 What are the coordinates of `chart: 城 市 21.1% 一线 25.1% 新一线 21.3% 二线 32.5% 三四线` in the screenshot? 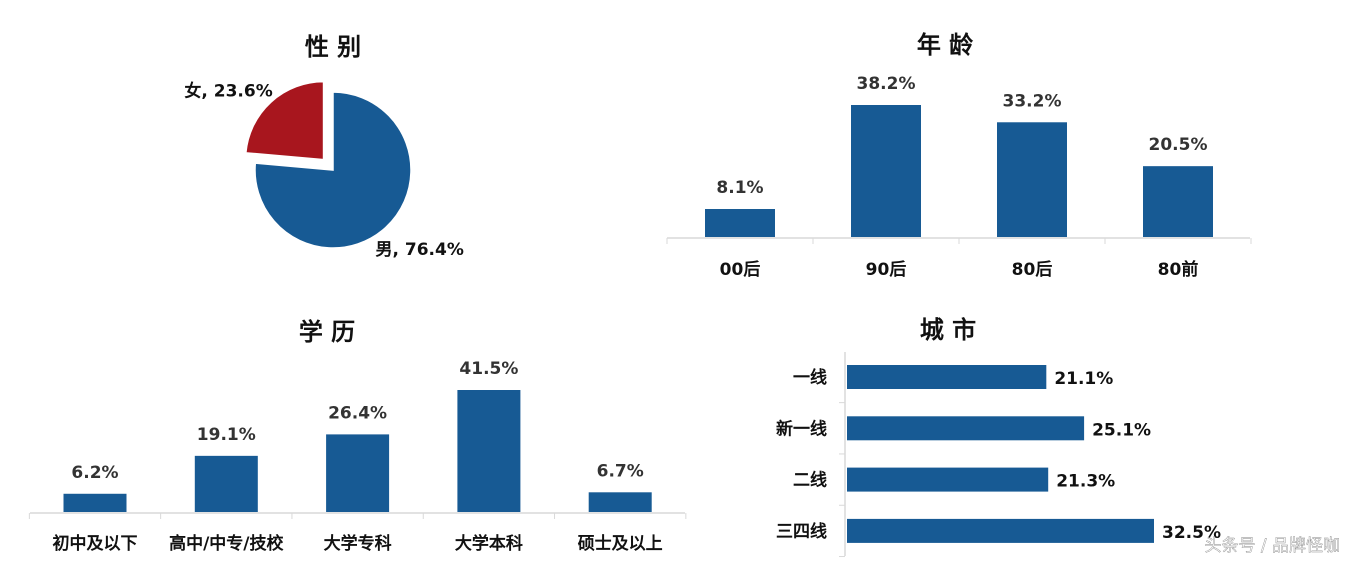 It's located at (998, 437).